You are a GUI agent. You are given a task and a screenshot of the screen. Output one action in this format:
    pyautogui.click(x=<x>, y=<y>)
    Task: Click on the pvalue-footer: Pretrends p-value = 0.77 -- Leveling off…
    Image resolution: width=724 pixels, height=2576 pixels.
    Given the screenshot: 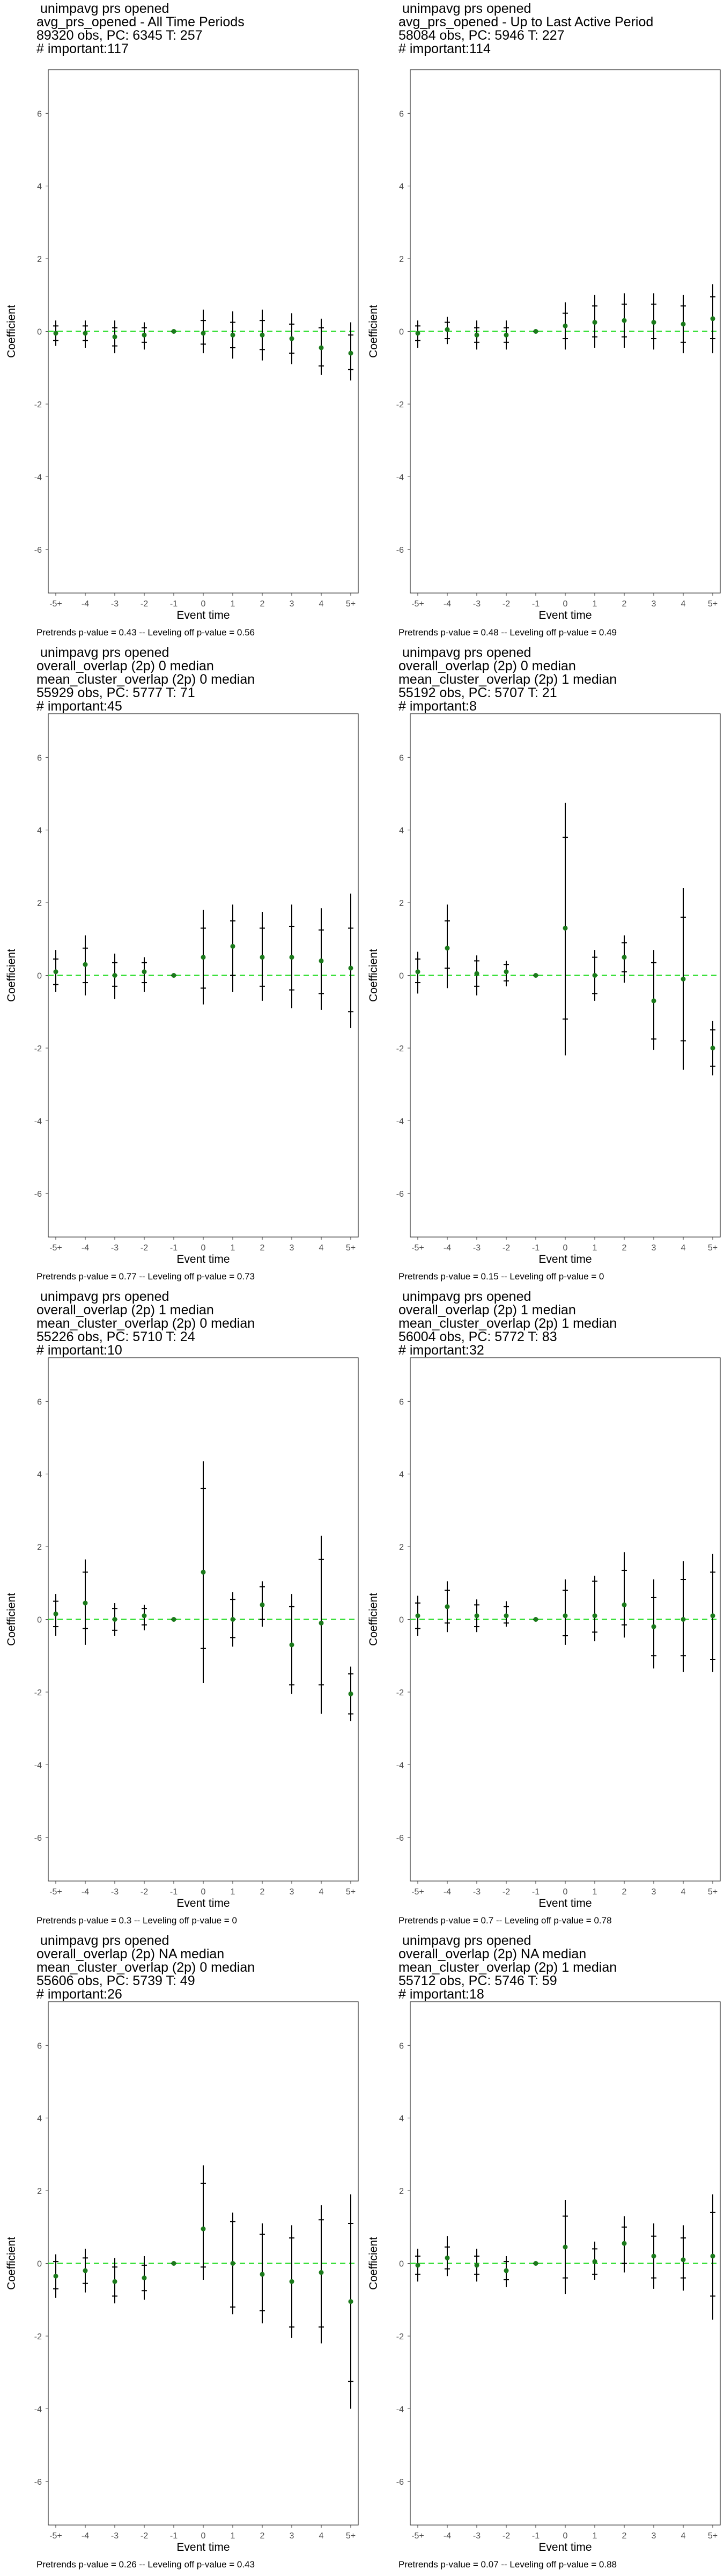 What is the action you would take?
    pyautogui.click(x=145, y=1276)
    